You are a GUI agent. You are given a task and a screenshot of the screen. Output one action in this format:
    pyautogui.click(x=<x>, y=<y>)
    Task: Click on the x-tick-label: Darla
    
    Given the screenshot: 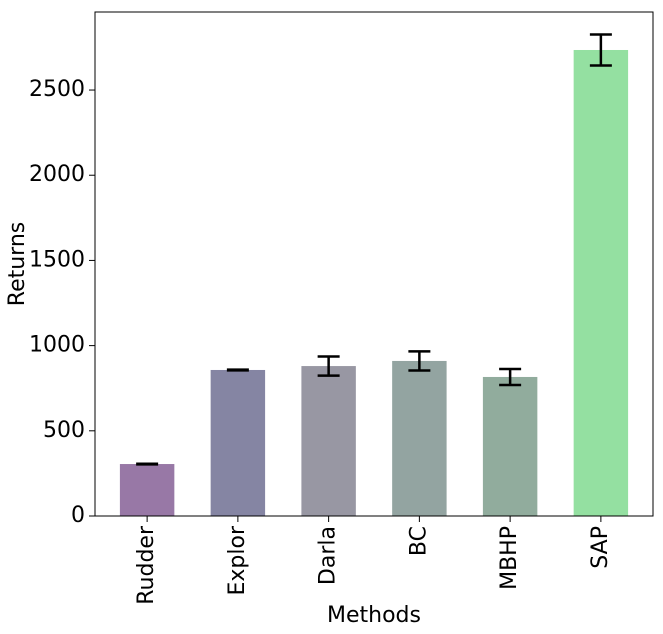 What is the action you would take?
    pyautogui.click(x=328, y=555)
    